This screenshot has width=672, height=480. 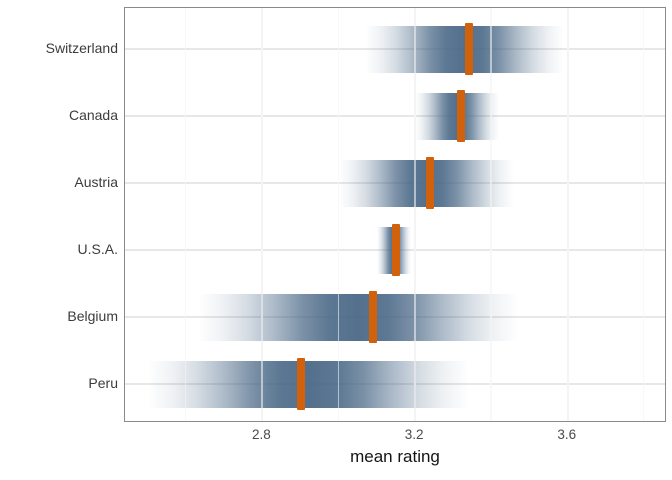 What do you see at coordinates (92, 316) in the screenshot?
I see `y-axis-label-belgium: Belgium` at bounding box center [92, 316].